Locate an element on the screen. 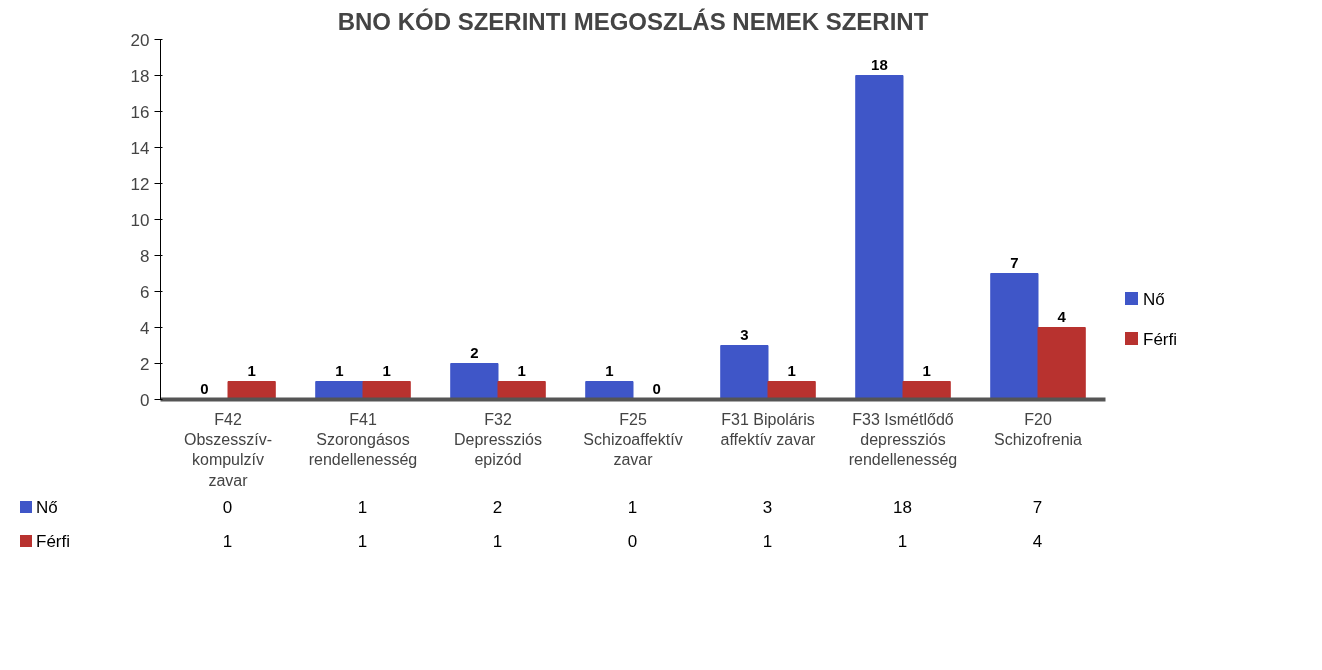 The height and width of the screenshot is (670, 1322). y-tick-label: 0 is located at coordinates (145, 400).